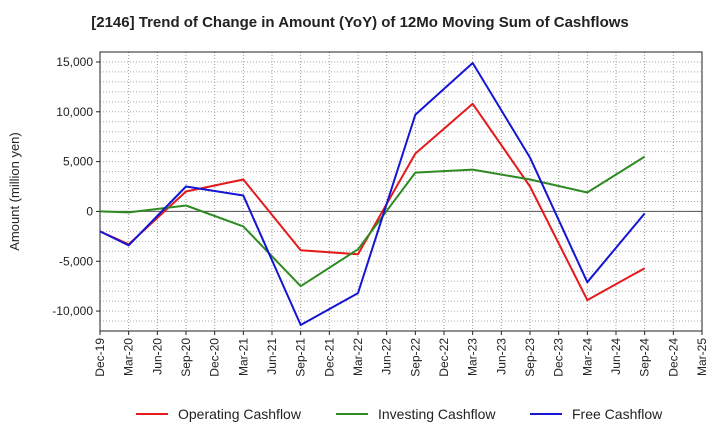 Image resolution: width=720 pixels, height=440 pixels. Describe the element at coordinates (358, 357) in the screenshot. I see `x-tick-label: Mar-22` at that location.